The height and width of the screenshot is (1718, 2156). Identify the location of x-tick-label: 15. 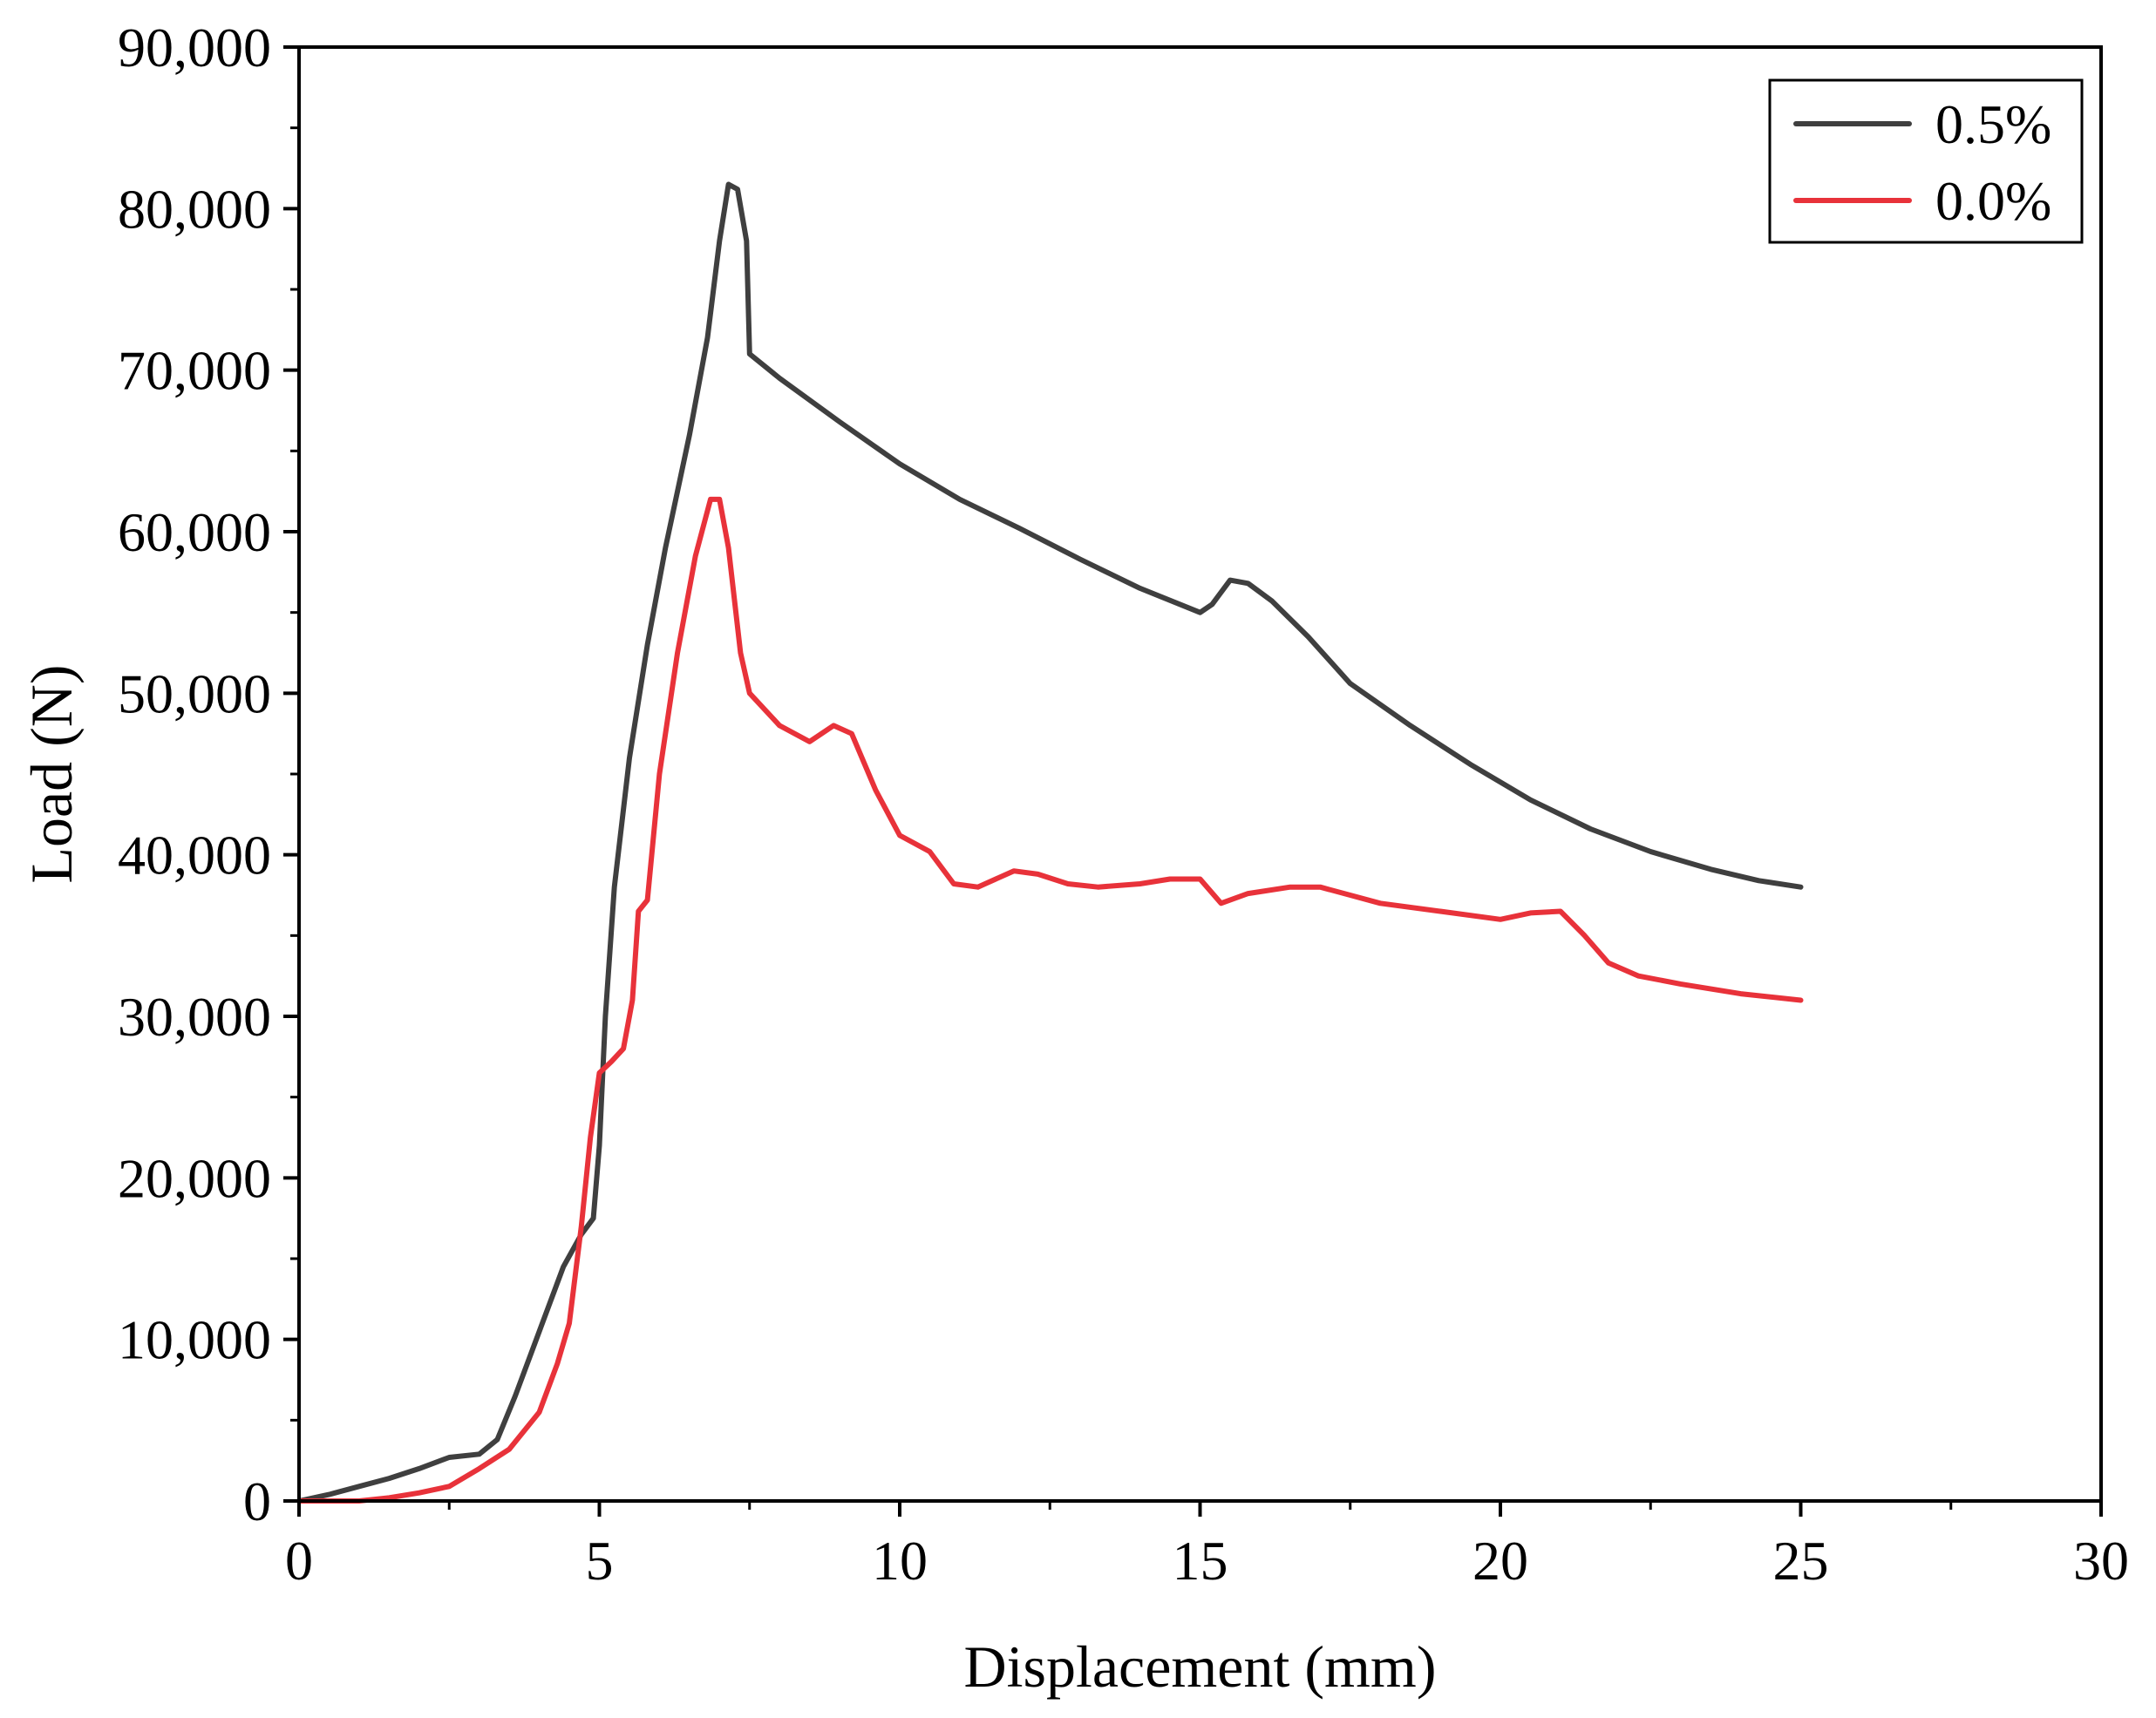
(1200, 1561).